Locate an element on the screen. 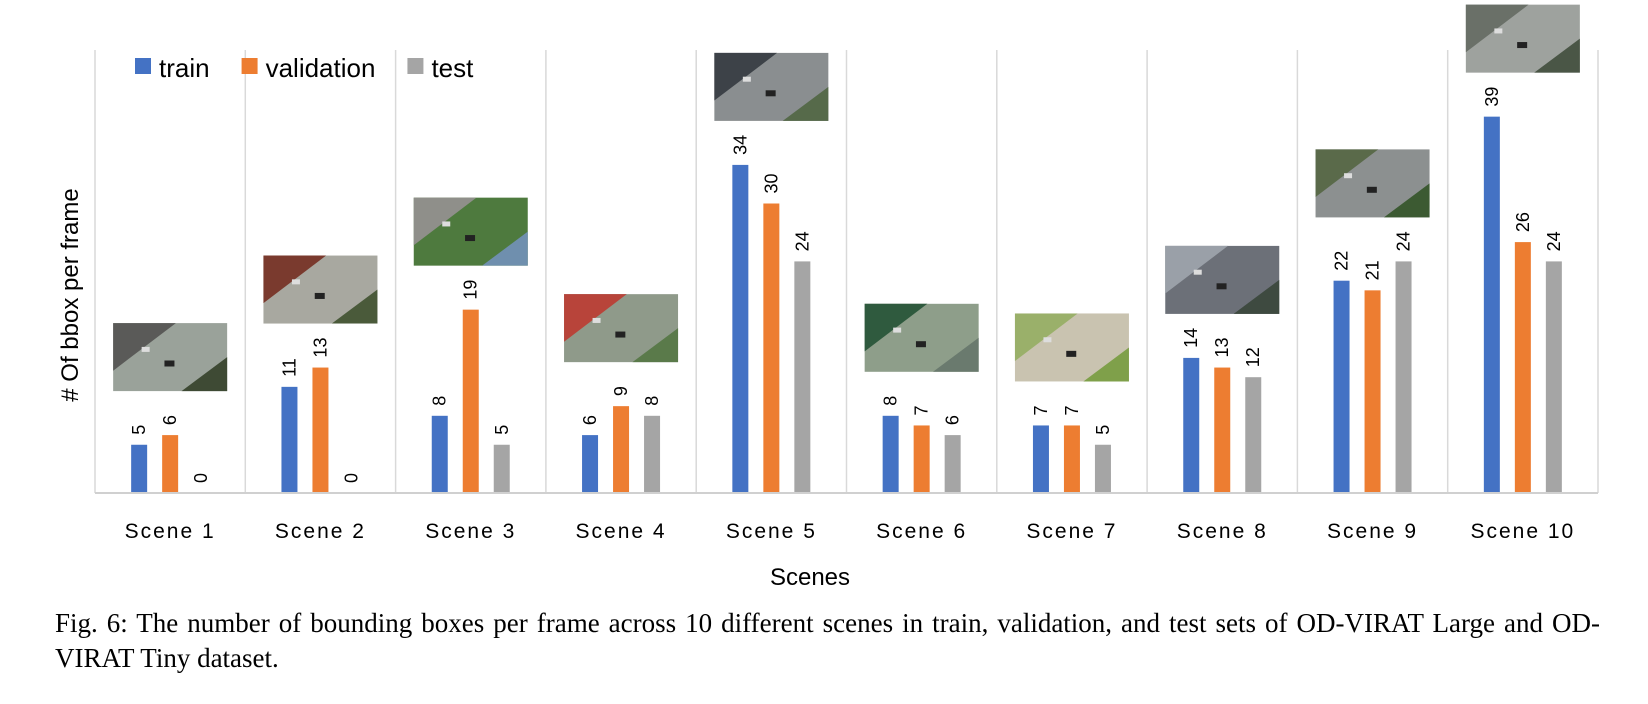 This screenshot has height=704, width=1648. data-label: 9 is located at coordinates (621, 391).